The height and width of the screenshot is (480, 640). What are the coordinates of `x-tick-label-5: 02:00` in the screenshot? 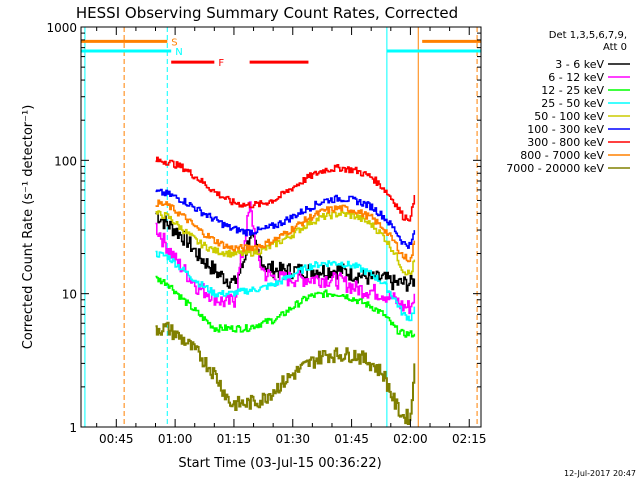 It's located at (410, 439).